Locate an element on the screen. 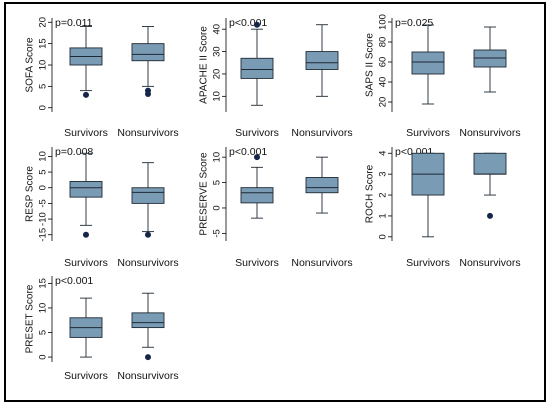 This screenshot has width=550, height=404. y-axis-title: RESP Score is located at coordinates (30, 194).